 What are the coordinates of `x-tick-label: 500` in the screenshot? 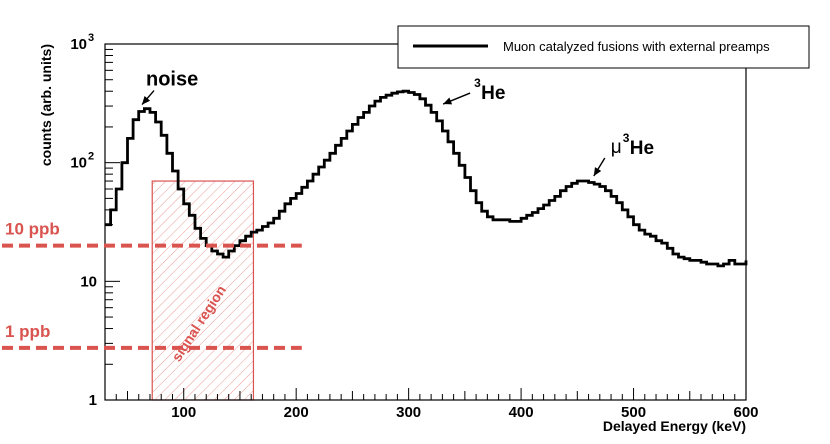 It's located at (633, 412).